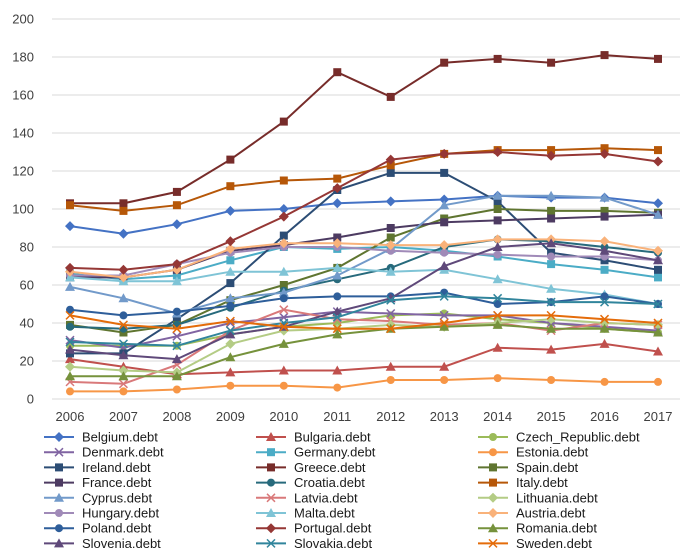 This screenshot has height=559, width=693. Describe the element at coordinates (333, 543) in the screenshot. I see `legend-label: Slovakia.debt` at that location.